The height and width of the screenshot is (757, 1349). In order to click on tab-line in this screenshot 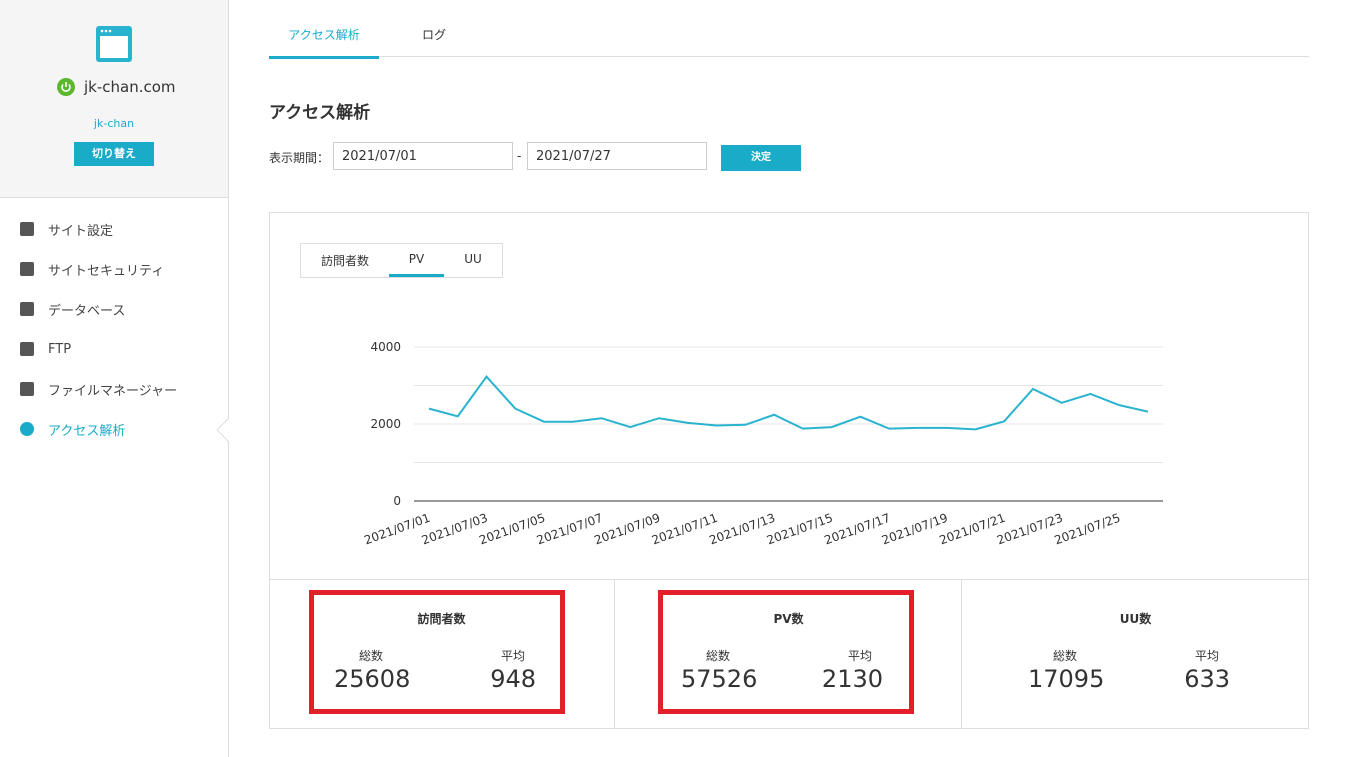, I will do `click(789, 56)`.